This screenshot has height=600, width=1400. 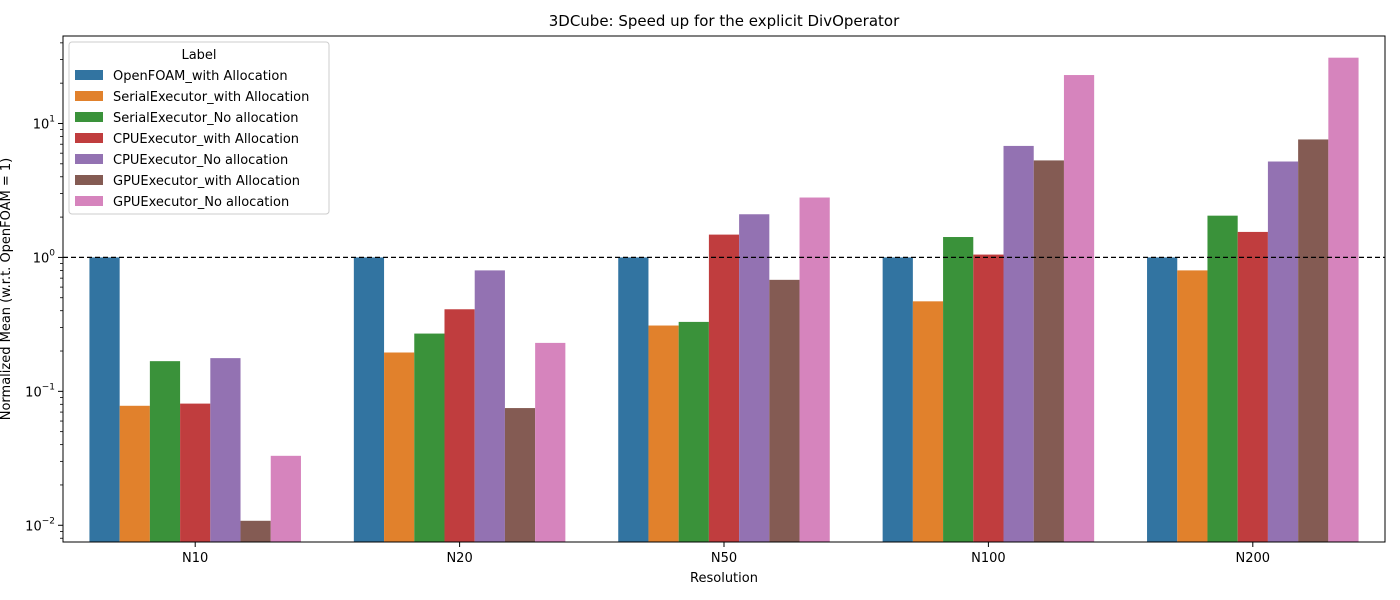 I want to click on bar-N200-cpuexecutor-with-allocation, so click(x=1252, y=387).